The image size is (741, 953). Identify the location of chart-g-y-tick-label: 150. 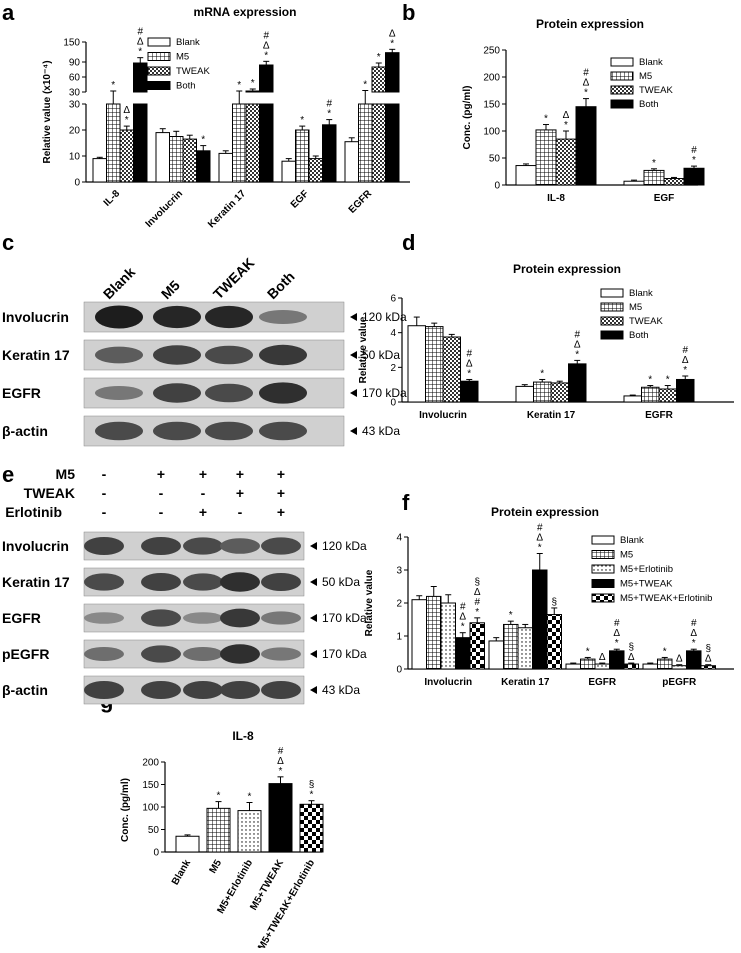
(150, 785).